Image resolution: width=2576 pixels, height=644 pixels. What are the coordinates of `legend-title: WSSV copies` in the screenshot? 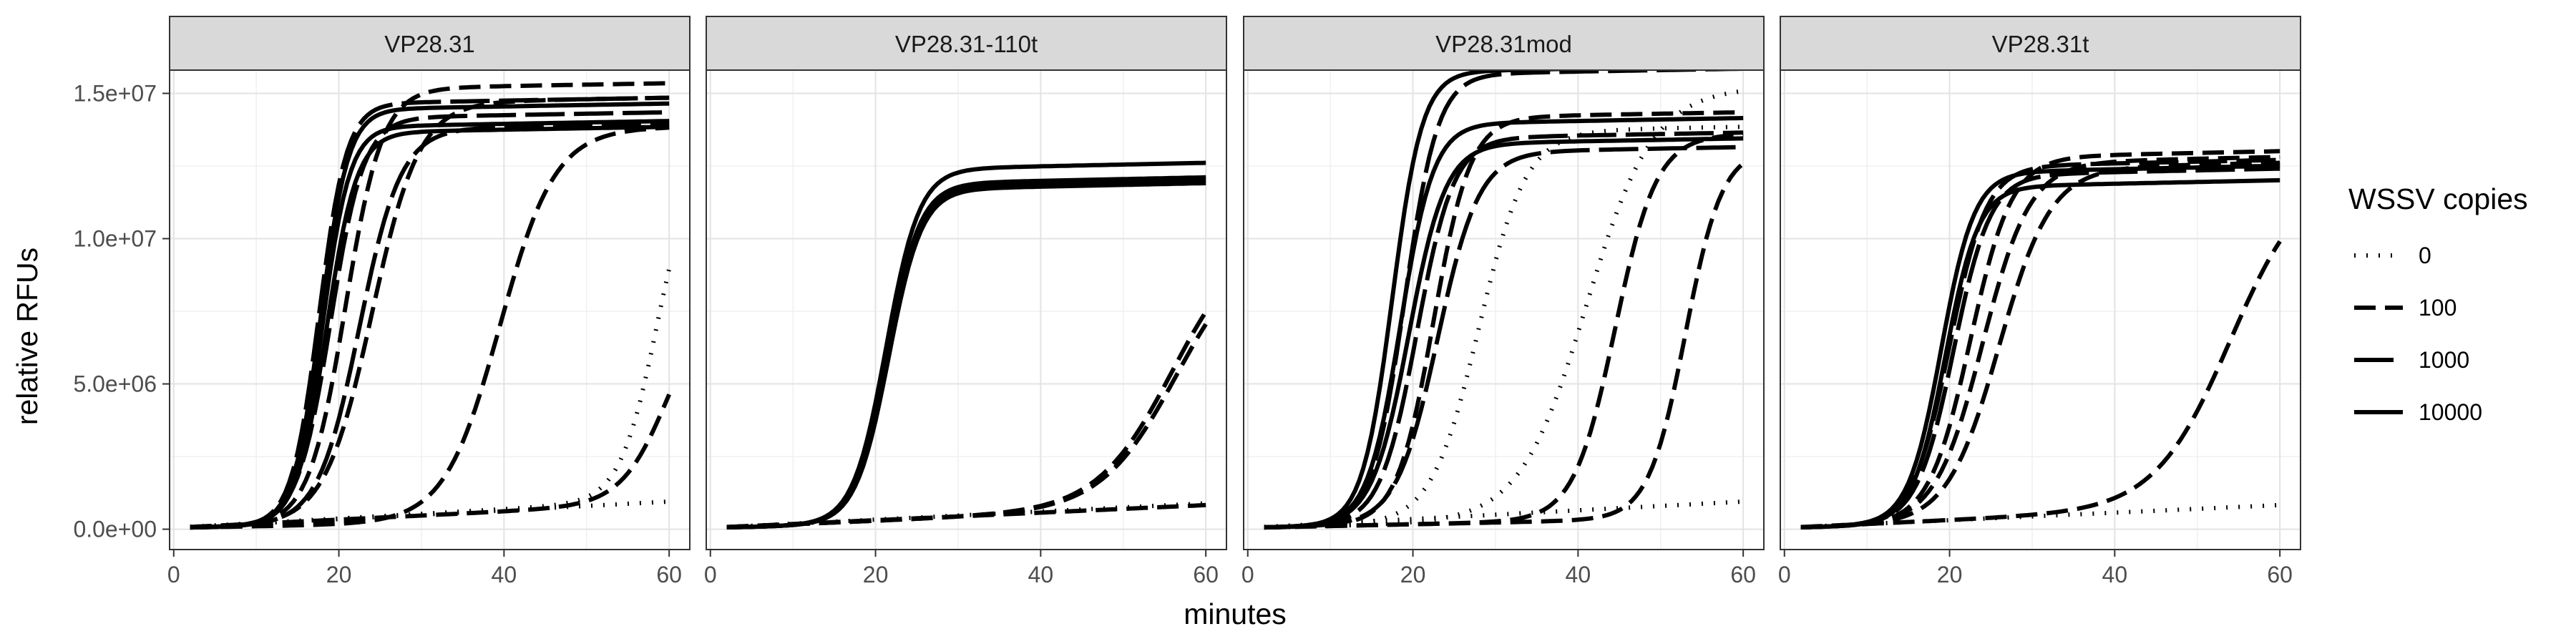 It's located at (2438, 198).